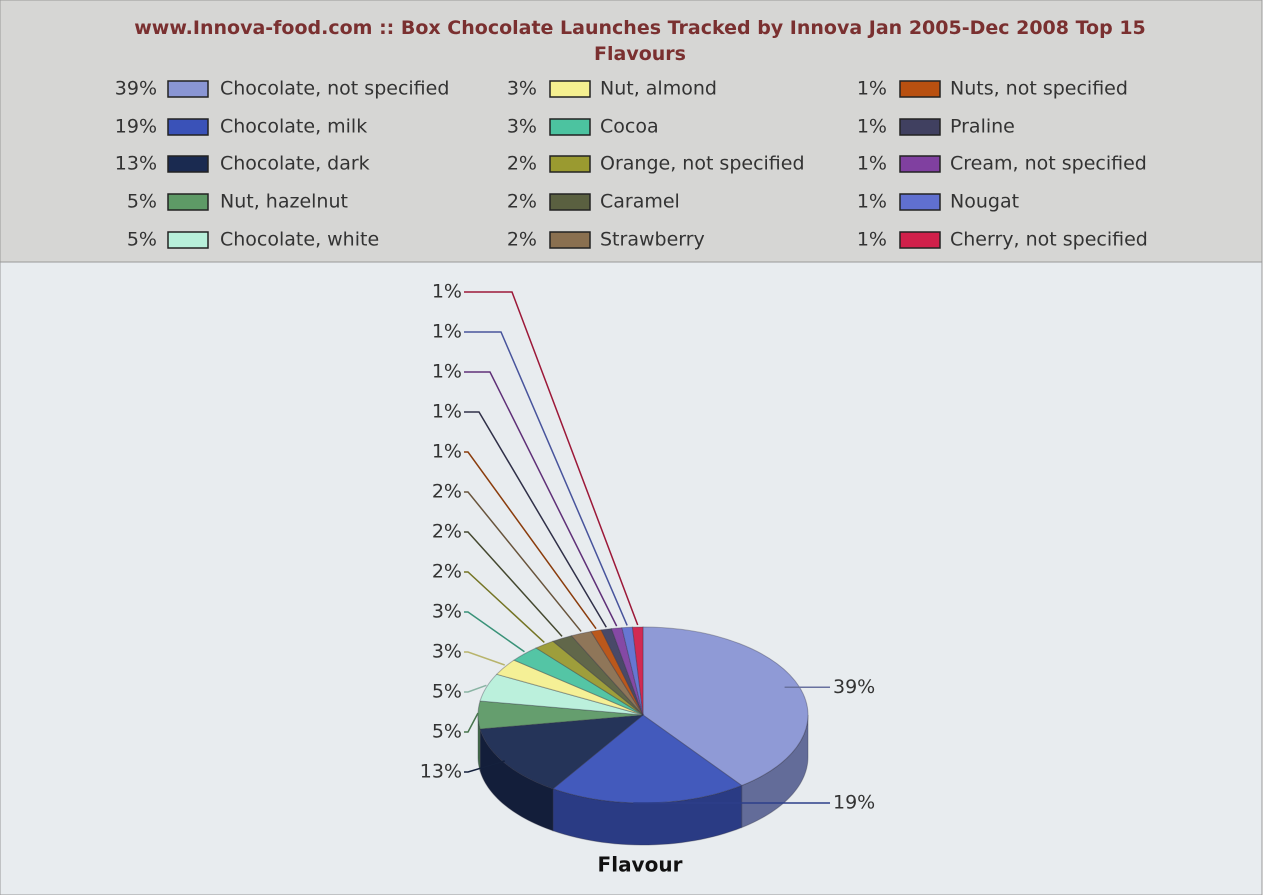  Describe the element at coordinates (299, 240) in the screenshot. I see `legend-label: Chocolate, white` at that location.